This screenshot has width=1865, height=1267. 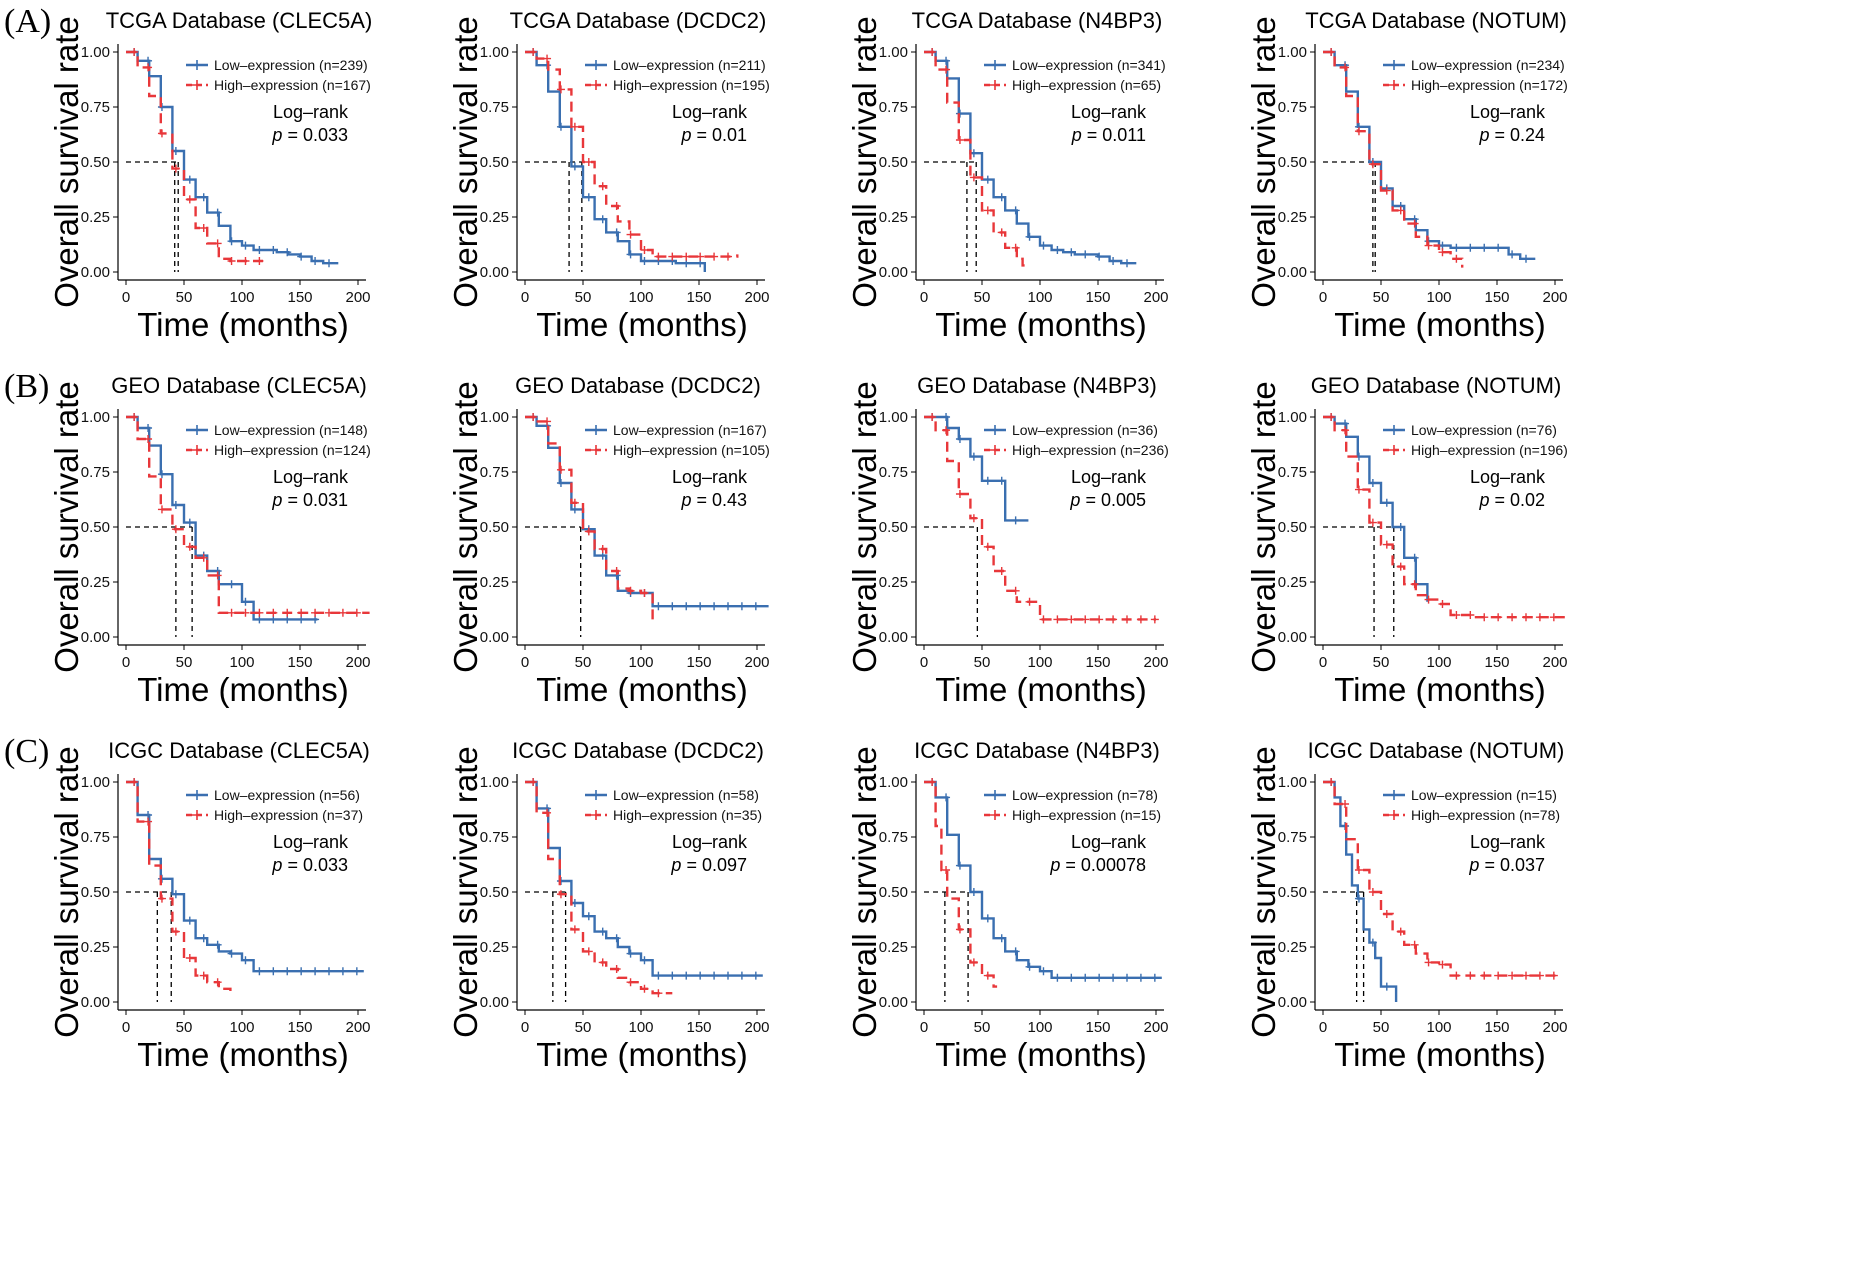 What do you see at coordinates (687, 815) in the screenshot?
I see `legend-high-label: High–expression (n=35)` at bounding box center [687, 815].